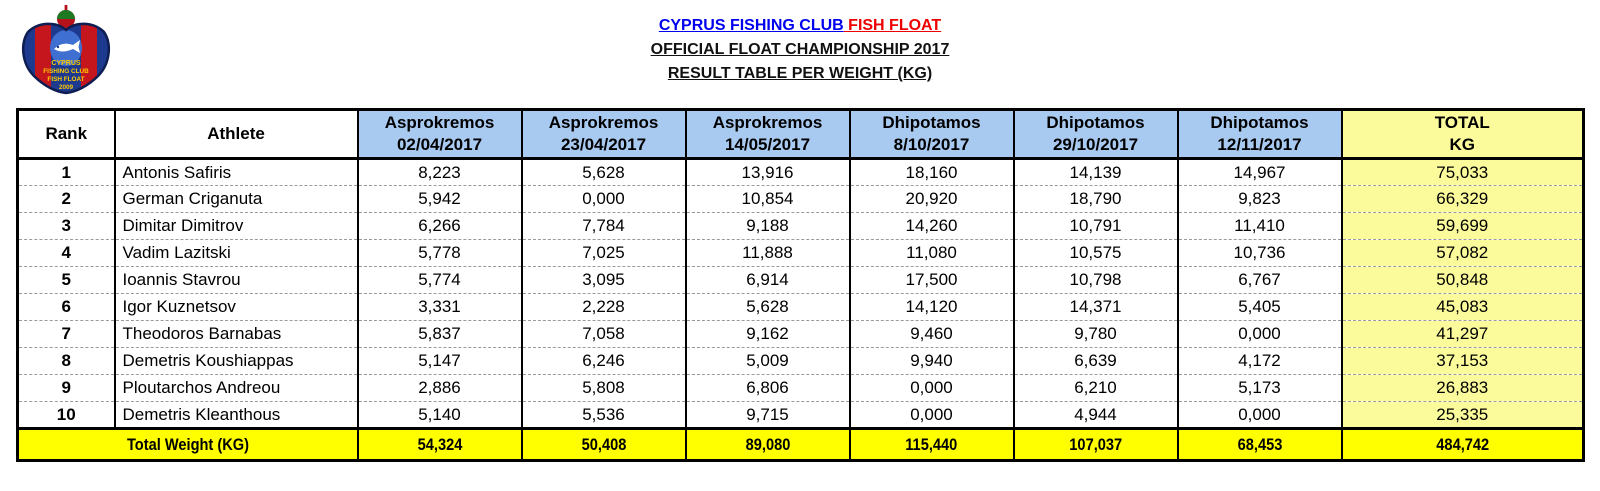 The image size is (1600, 491). Describe the element at coordinates (931, 253) in the screenshot. I see `weight-cell: 11,080` at that location.